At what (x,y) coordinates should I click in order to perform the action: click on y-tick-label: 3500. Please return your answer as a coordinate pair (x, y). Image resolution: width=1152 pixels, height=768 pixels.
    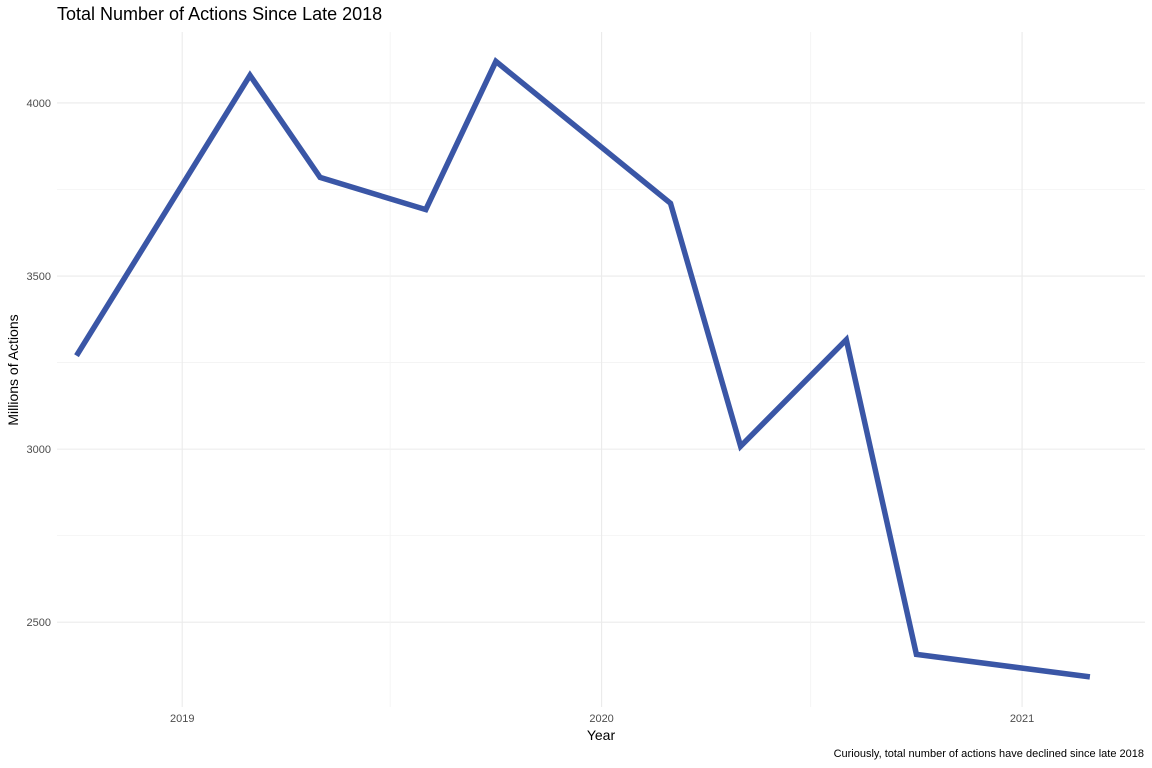
    Looking at the image, I should click on (39, 277).